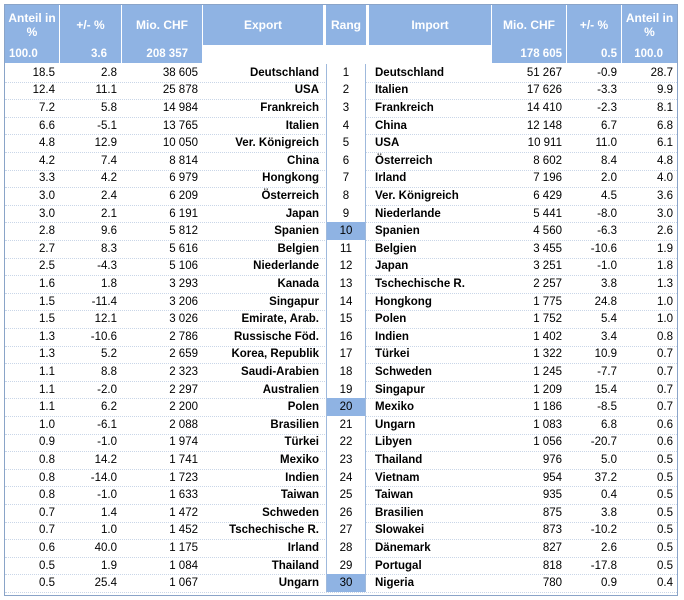 This screenshot has width=684, height=600. Describe the element at coordinates (398, 565) in the screenshot. I see `import-country-cell: Portugal` at that location.